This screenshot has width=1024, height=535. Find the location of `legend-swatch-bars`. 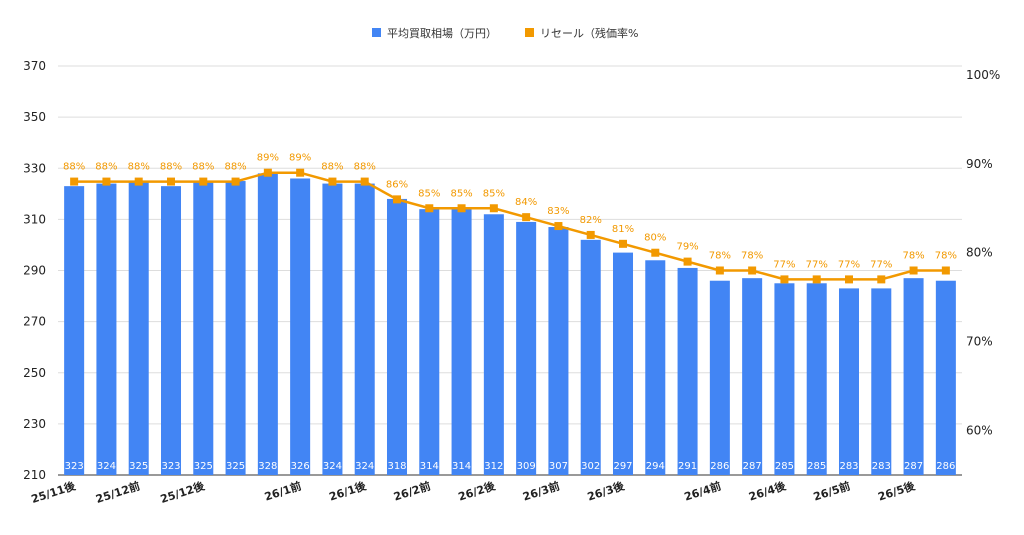

legend-swatch-bars is located at coordinates (376, 32).